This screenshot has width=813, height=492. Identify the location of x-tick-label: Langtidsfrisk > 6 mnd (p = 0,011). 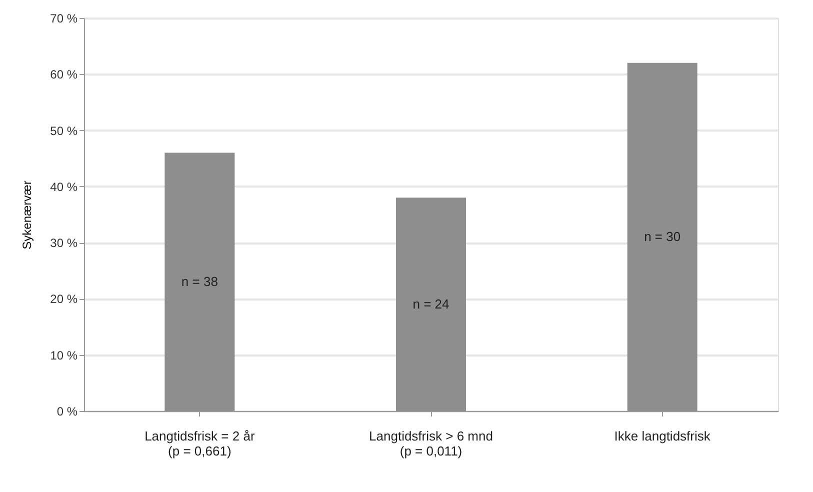
(431, 443).